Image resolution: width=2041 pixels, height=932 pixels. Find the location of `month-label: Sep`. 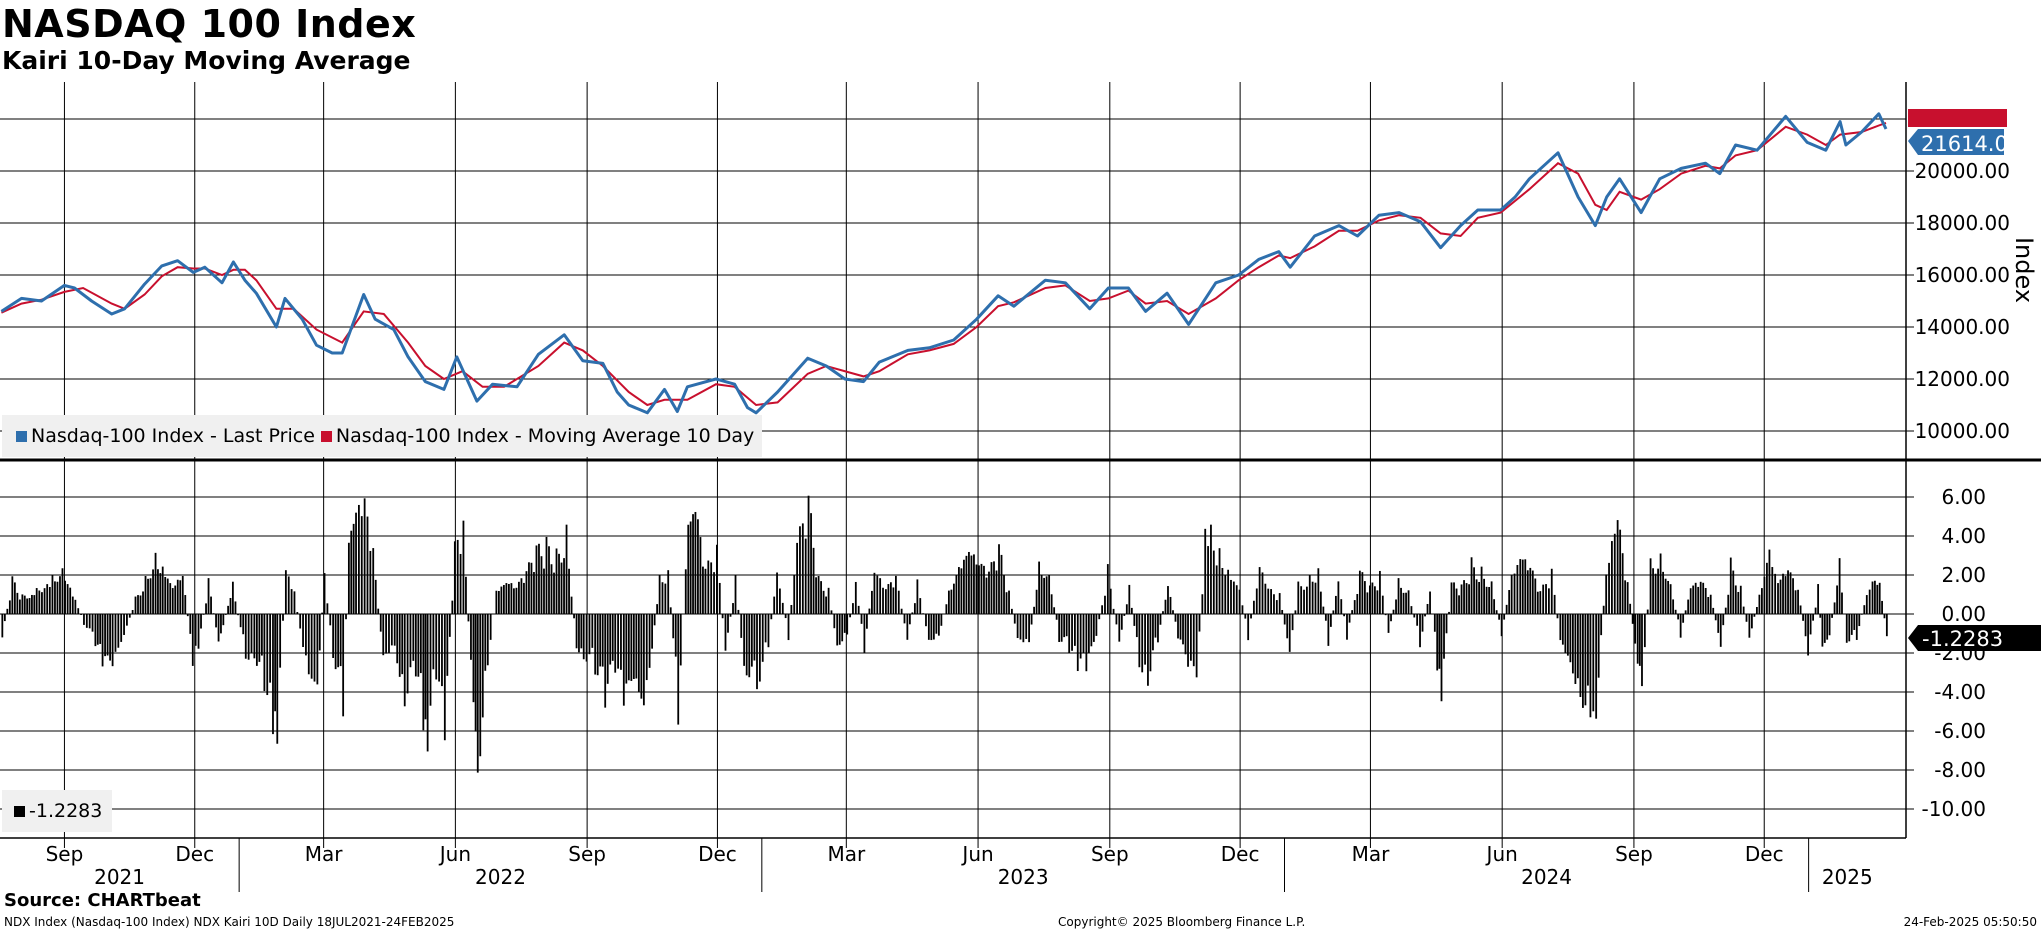

month-label: Sep is located at coordinates (587, 854).